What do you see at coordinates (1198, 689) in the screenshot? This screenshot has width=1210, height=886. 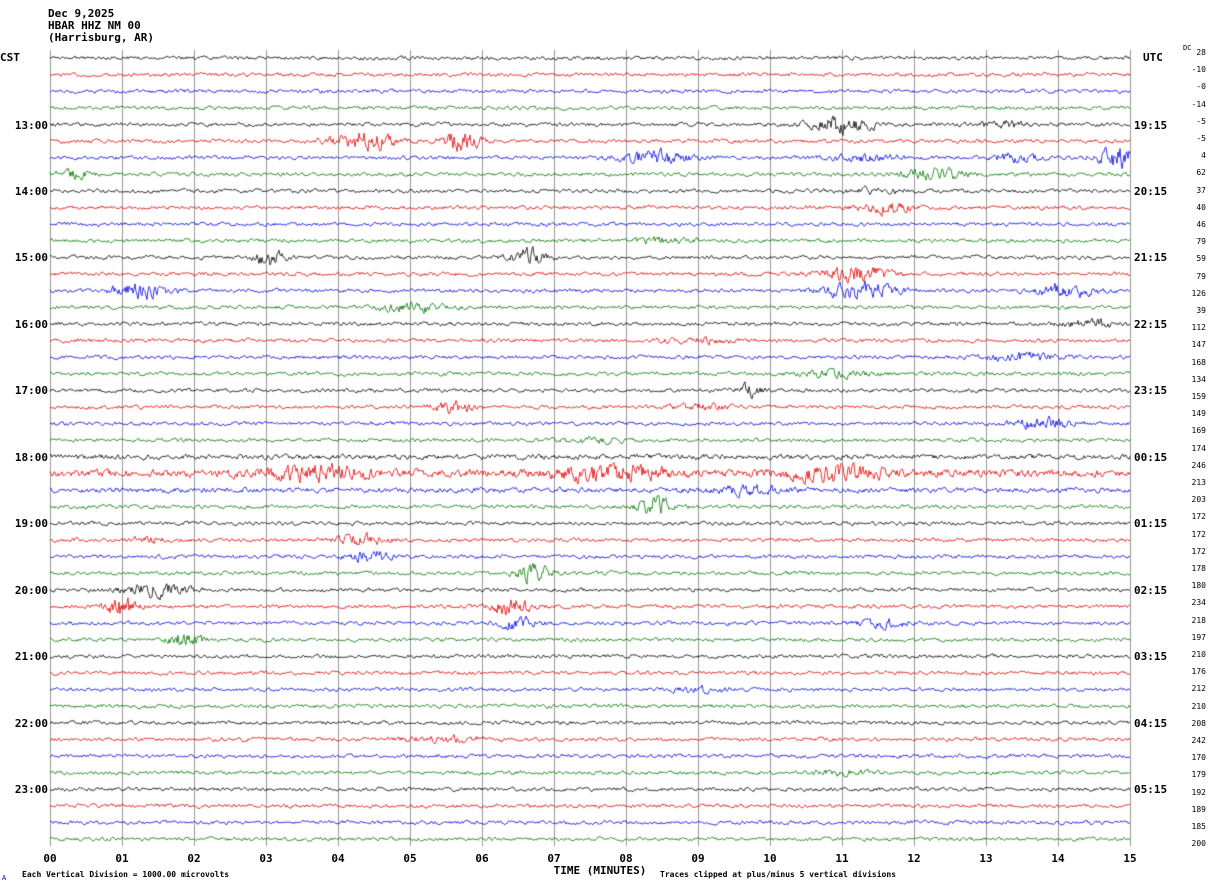 I see `dc-offset-value: 212` at bounding box center [1198, 689].